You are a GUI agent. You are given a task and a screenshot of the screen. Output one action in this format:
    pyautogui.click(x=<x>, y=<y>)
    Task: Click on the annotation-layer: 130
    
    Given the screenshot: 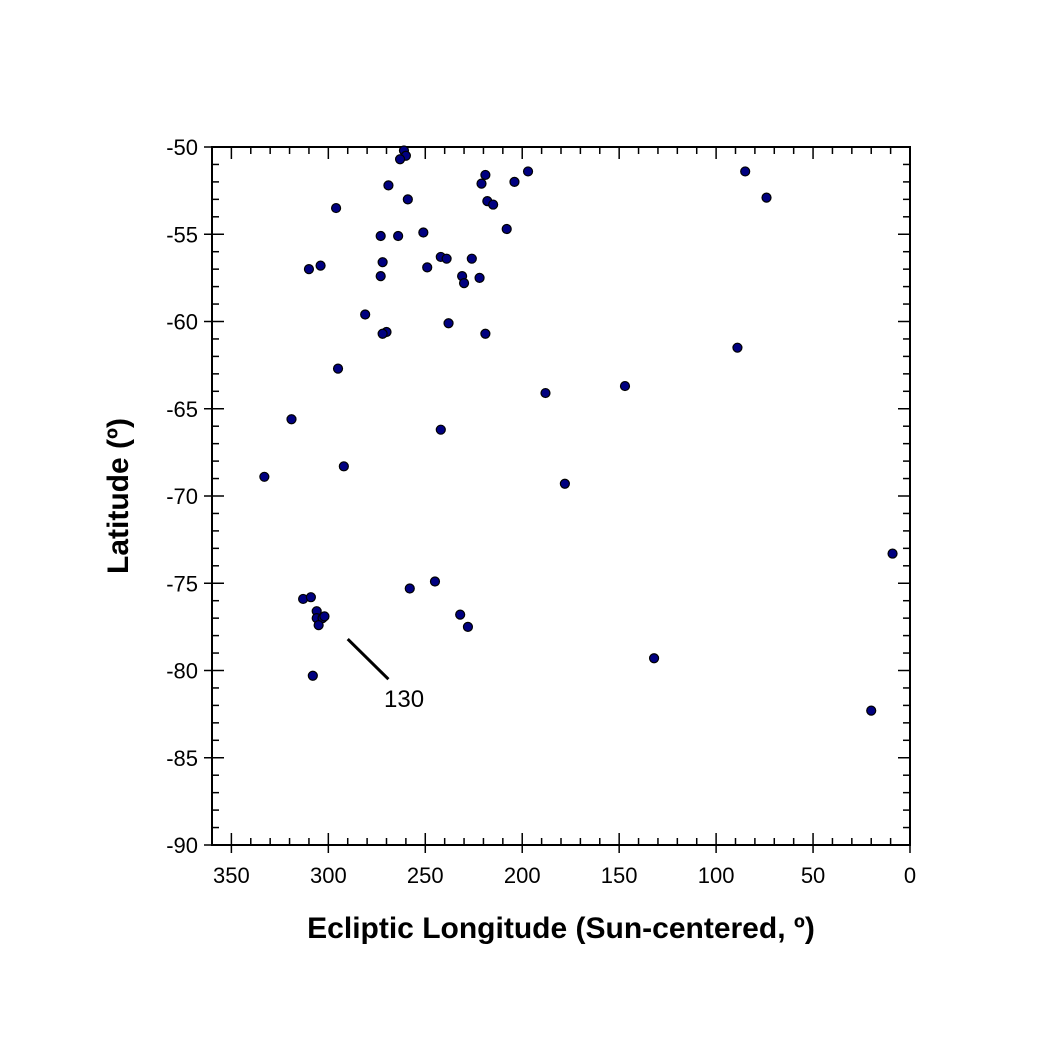 What is the action you would take?
    pyautogui.click(x=385, y=675)
    